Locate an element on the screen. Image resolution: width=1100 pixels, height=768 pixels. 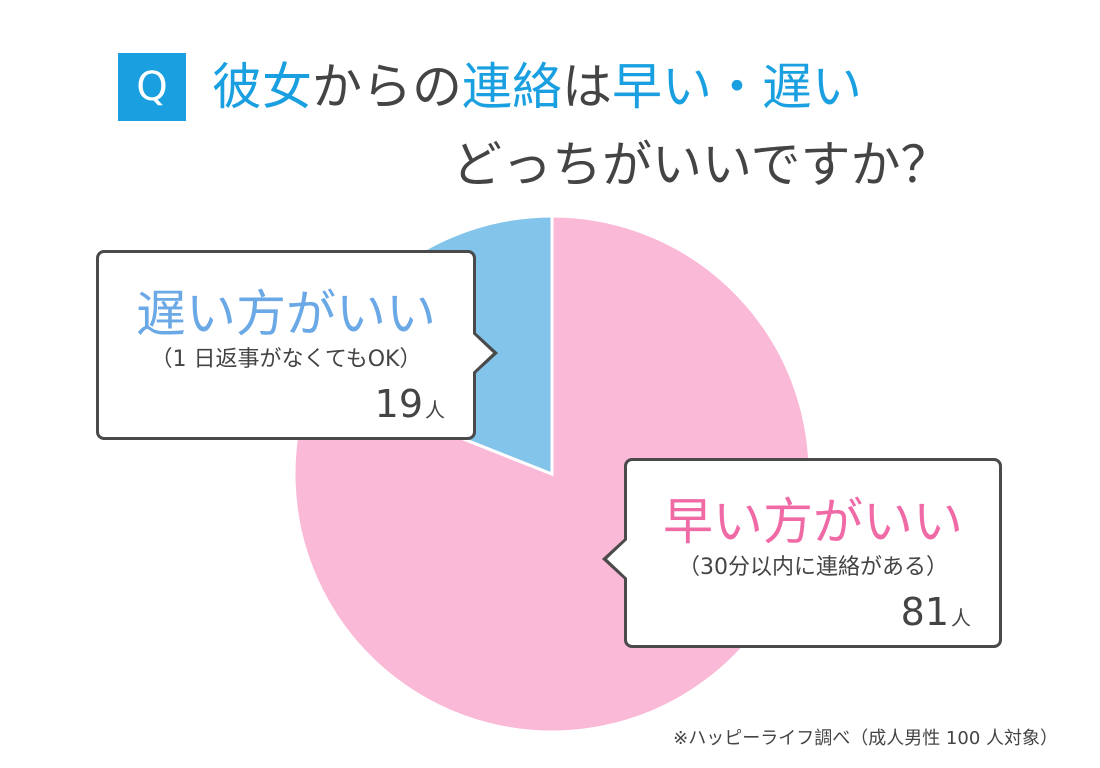
question-badge: Q is located at coordinates (152, 87).